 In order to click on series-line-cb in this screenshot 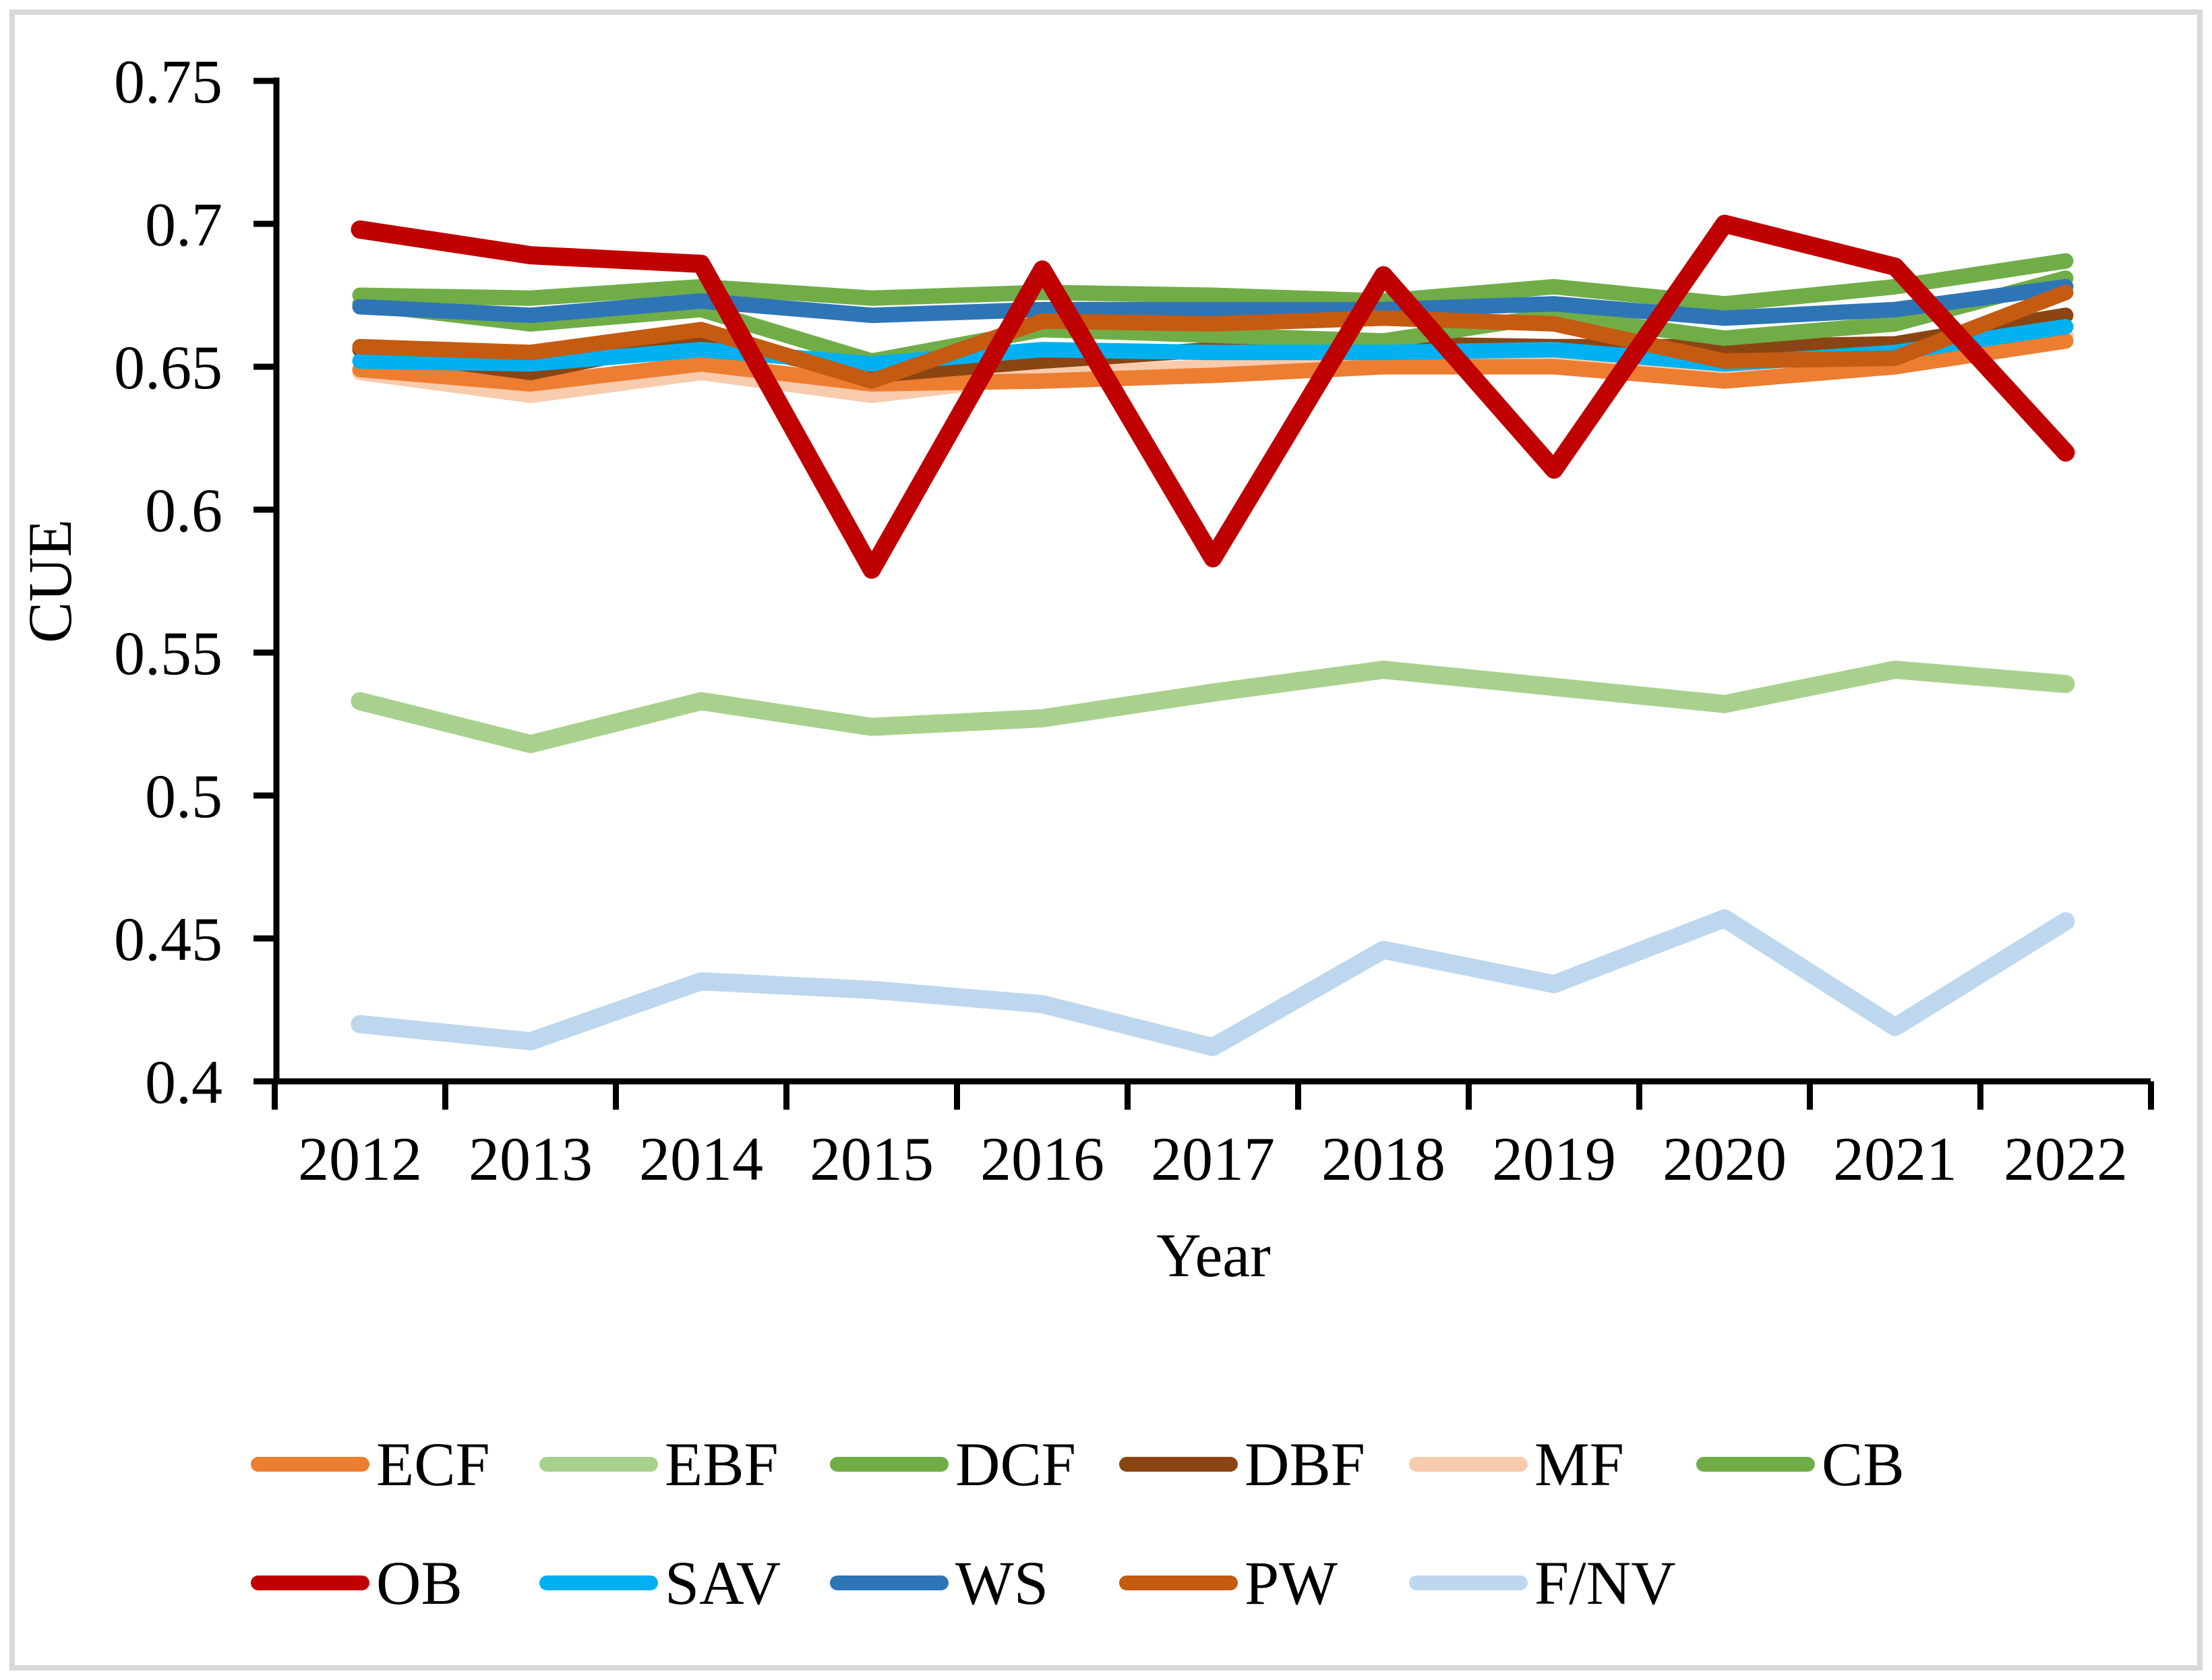, I will do `click(1213, 282)`.